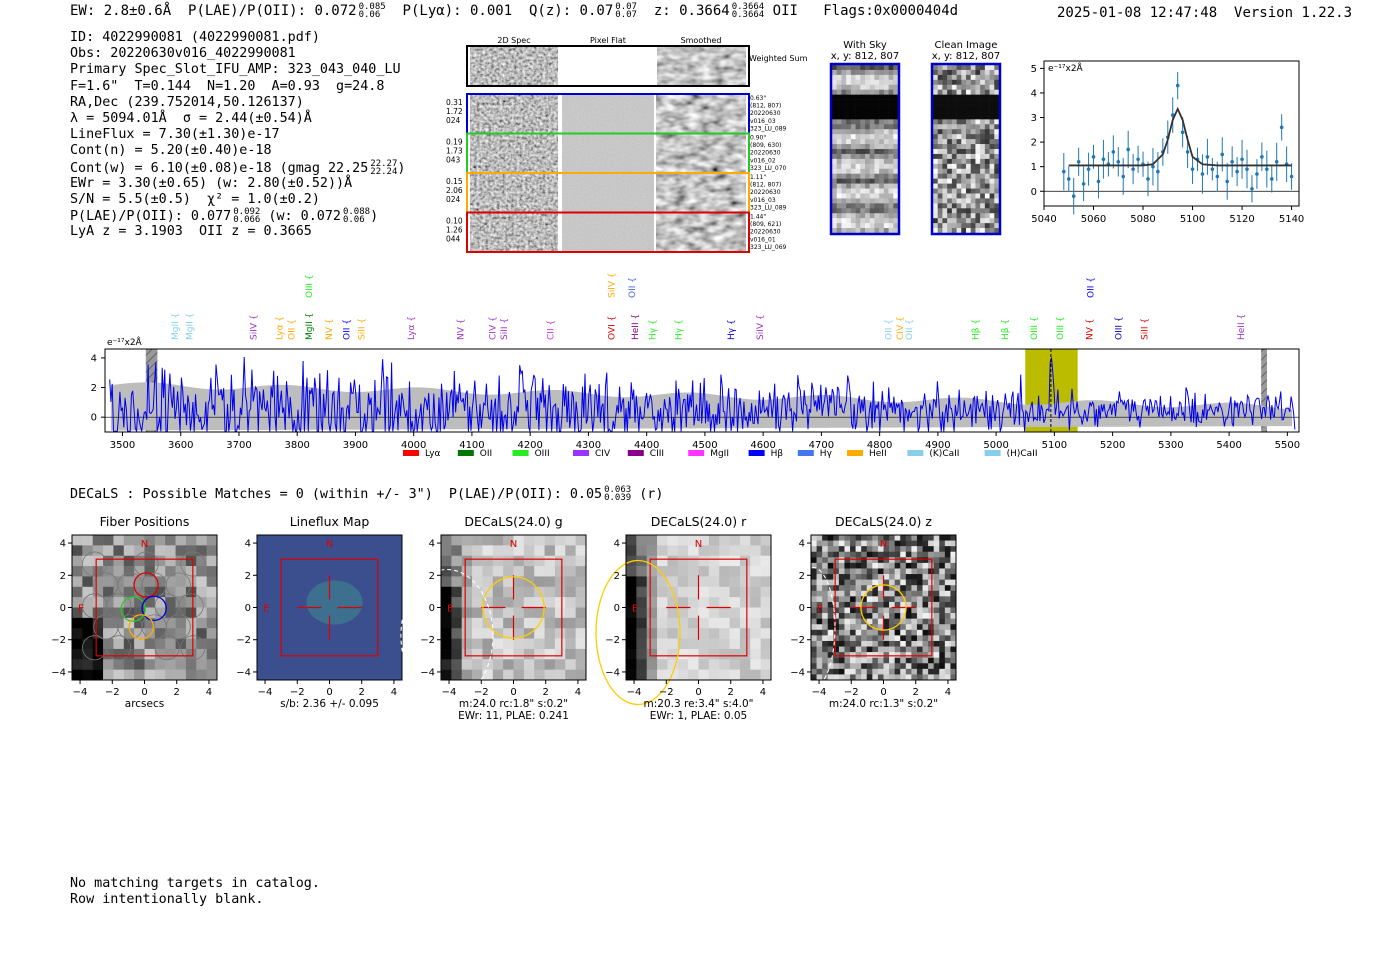 The height and width of the screenshot is (953, 1400). I want to click on cutout-left-stat: 0.31, so click(454, 102).